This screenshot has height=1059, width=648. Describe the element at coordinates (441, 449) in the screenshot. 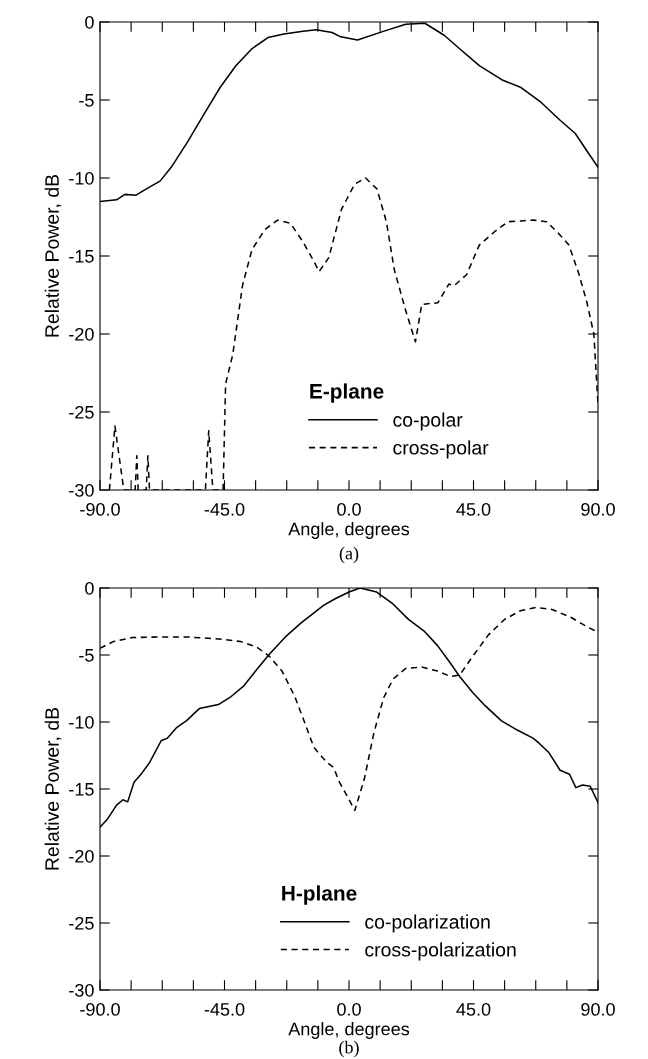

I see `legend-label: cross-polar` at that location.